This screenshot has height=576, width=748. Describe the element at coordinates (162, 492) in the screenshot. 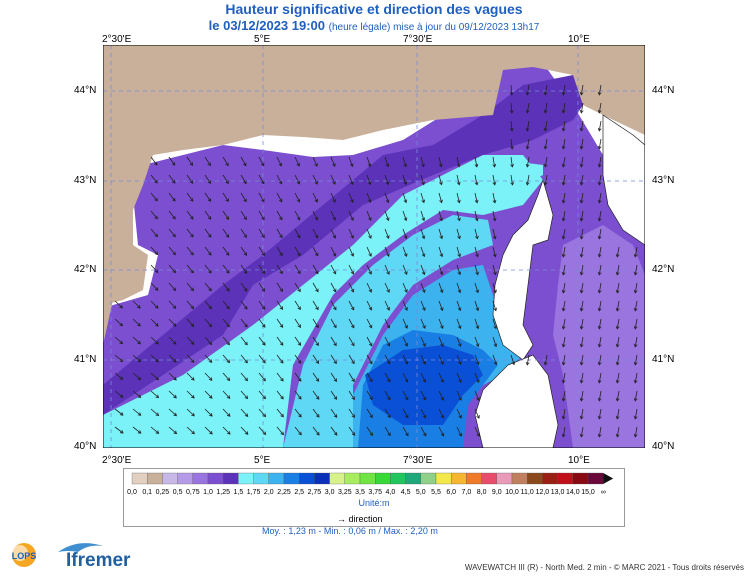

I see `colorbar-tick-label: 0,25` at that location.